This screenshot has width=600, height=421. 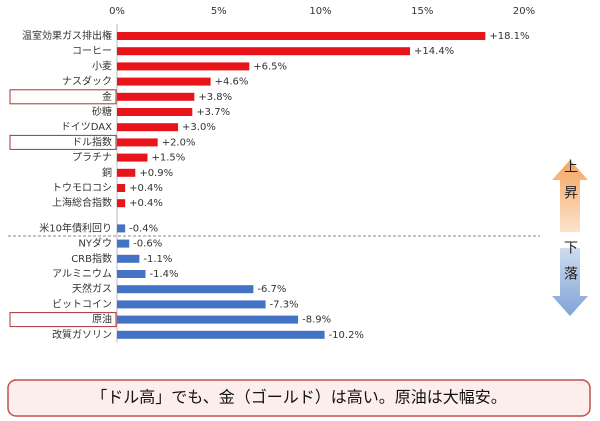 What do you see at coordinates (346, 335) in the screenshot?
I see `value-label: -10.2%` at bounding box center [346, 335].